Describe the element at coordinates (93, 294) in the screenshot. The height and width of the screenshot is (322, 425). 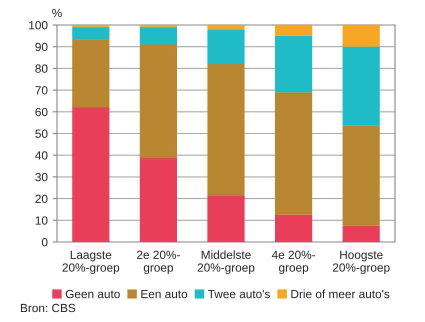
I see `legend-label: Geen auto` at that location.